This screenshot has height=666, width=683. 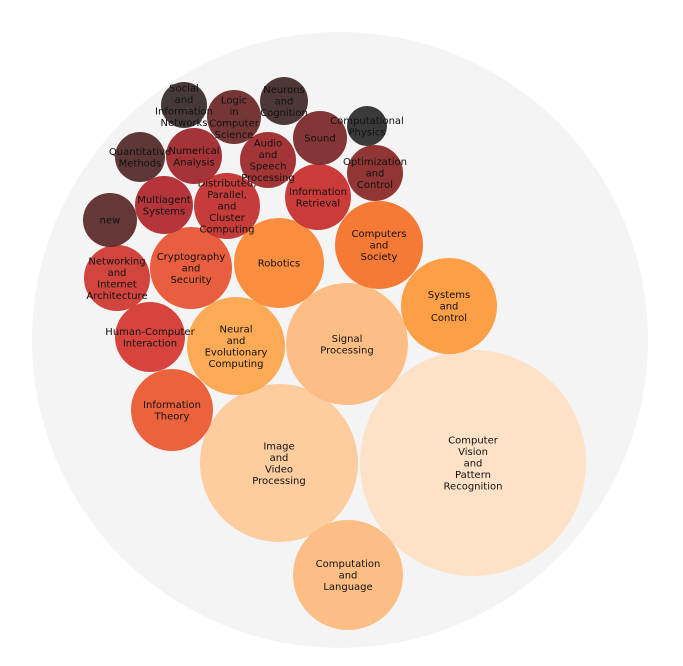 What do you see at coordinates (184, 88) in the screenshot?
I see `bubble-label-line: Social` at bounding box center [184, 88].